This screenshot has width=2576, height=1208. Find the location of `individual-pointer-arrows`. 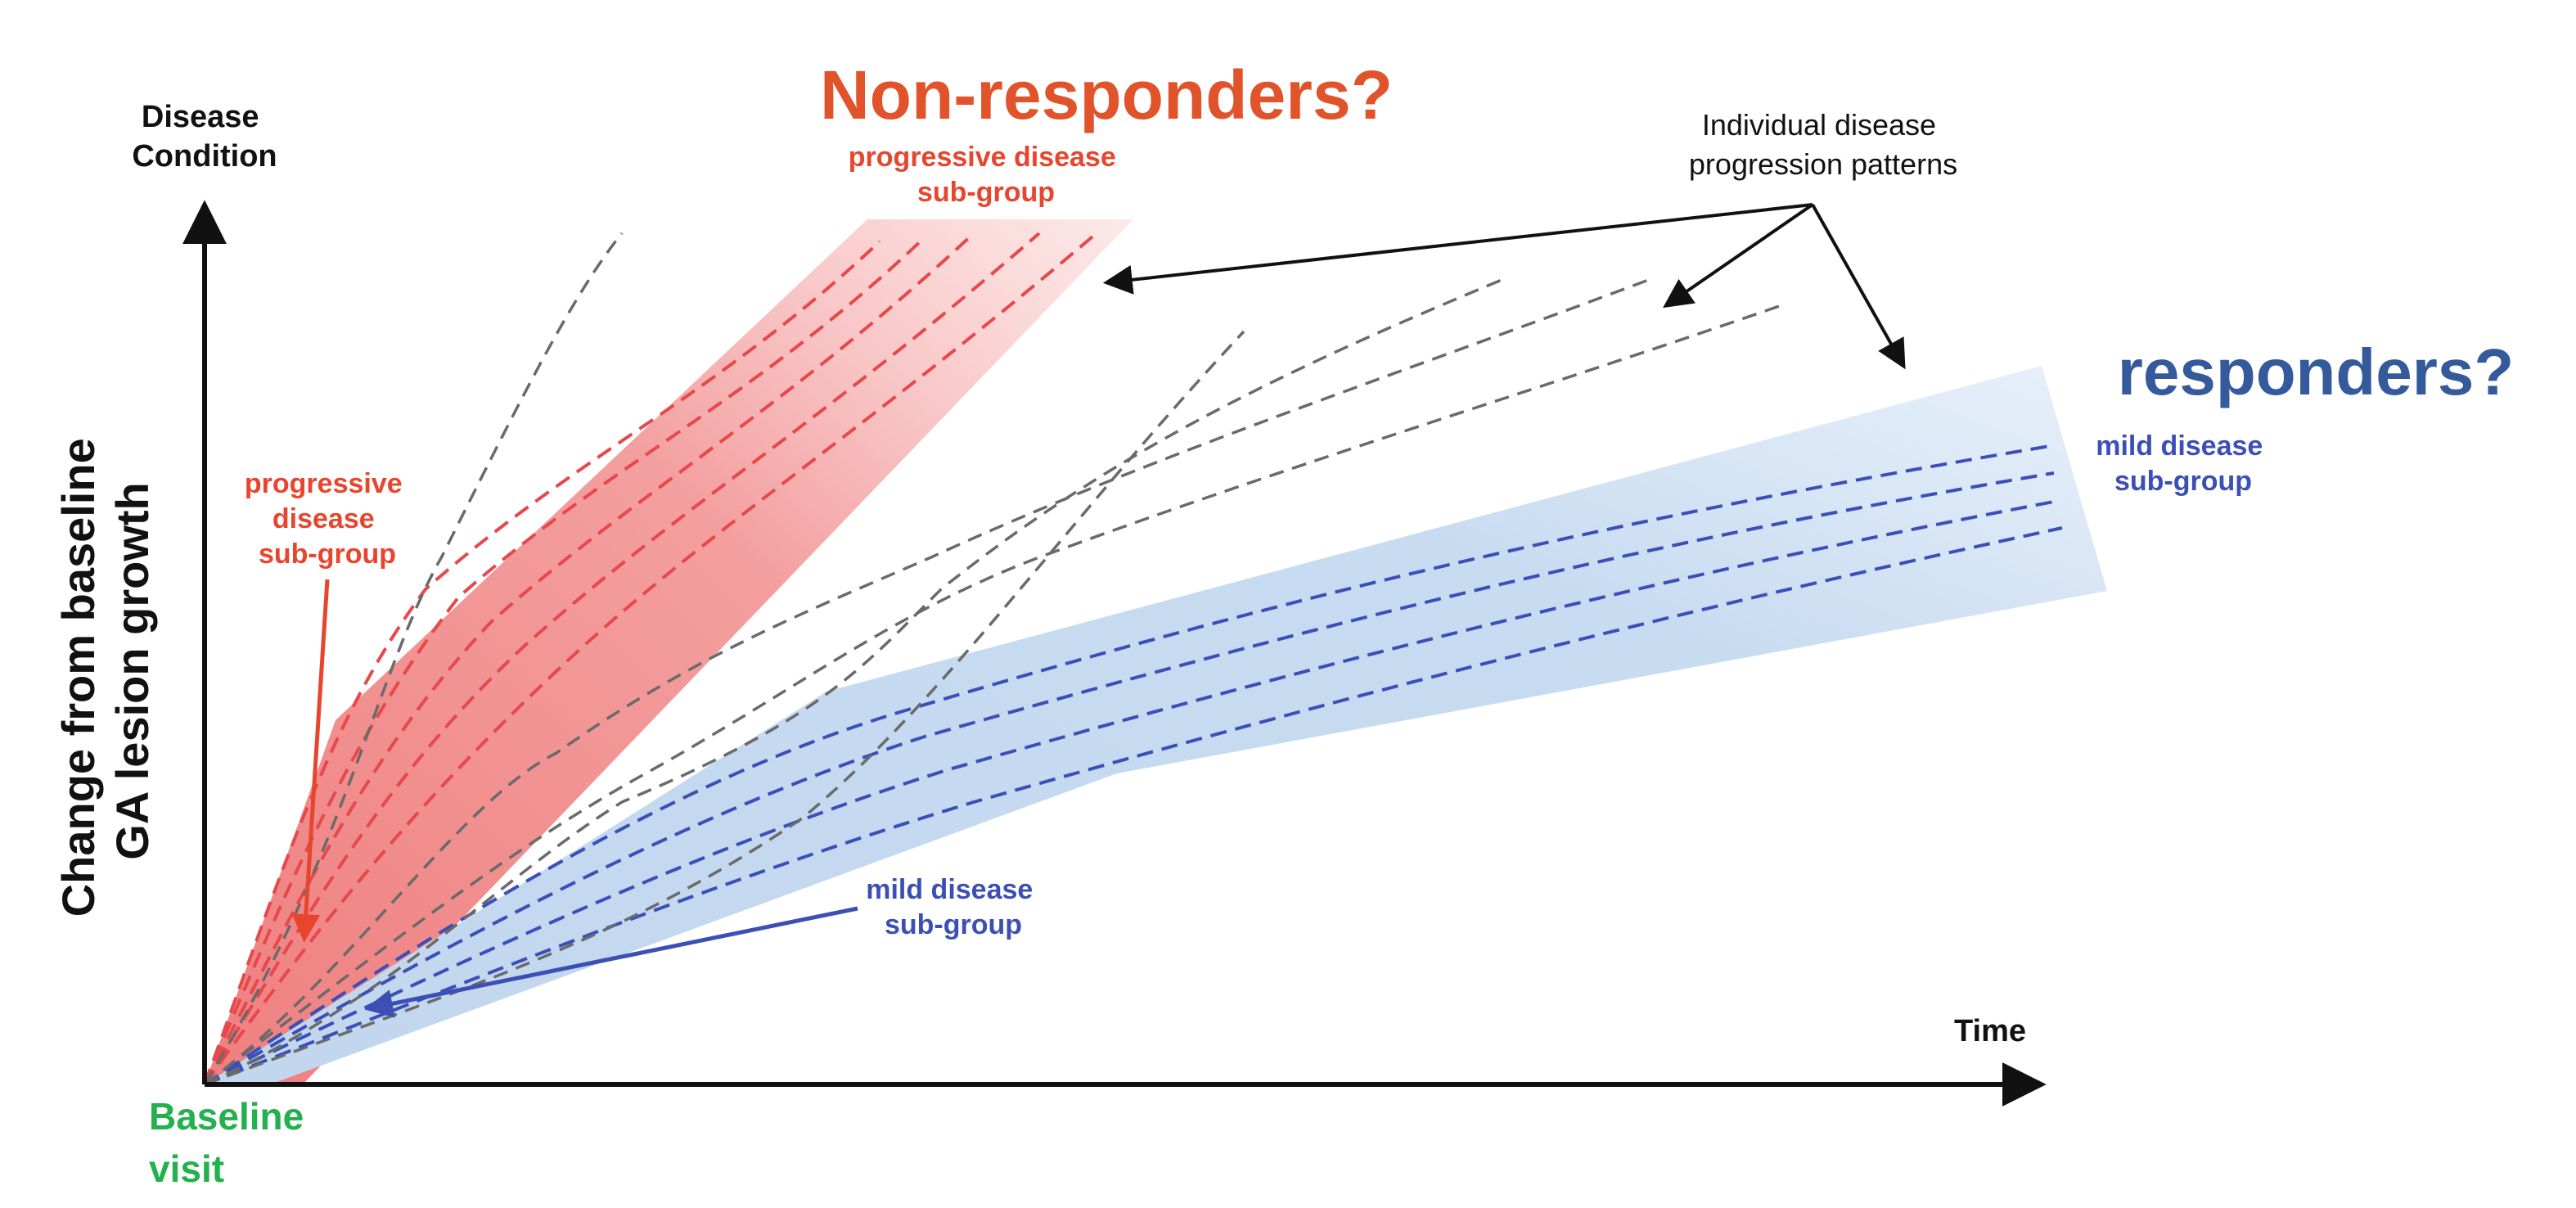

individual-pointer-arrows is located at coordinates (1504, 286).